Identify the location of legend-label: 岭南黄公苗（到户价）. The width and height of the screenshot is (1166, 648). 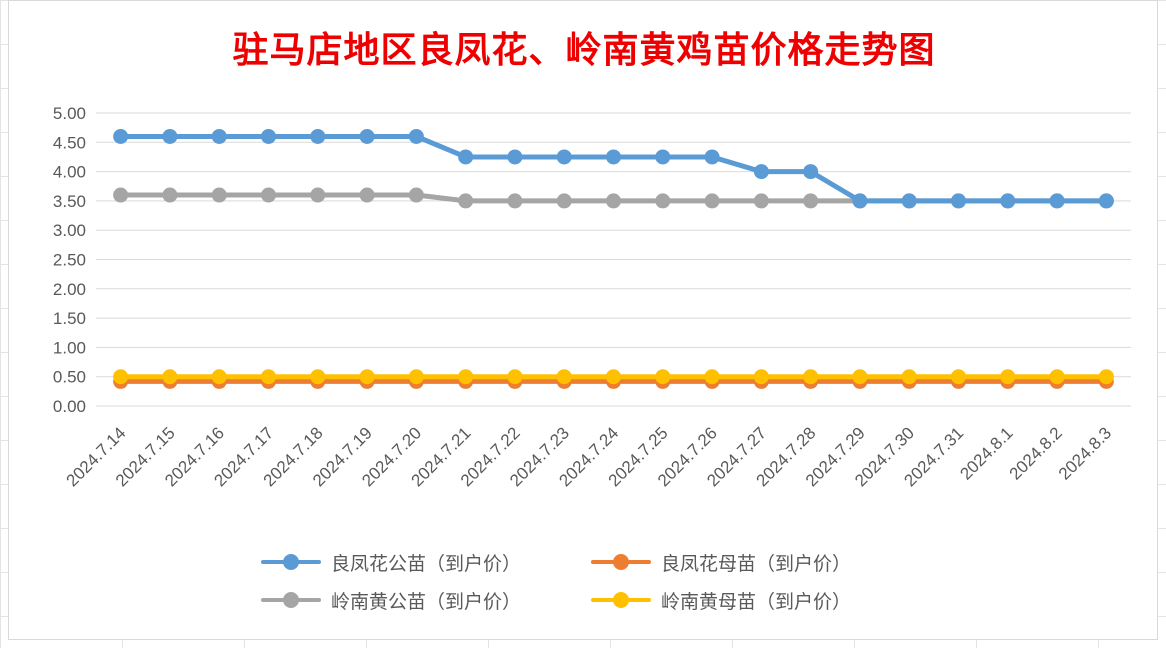
(426, 601).